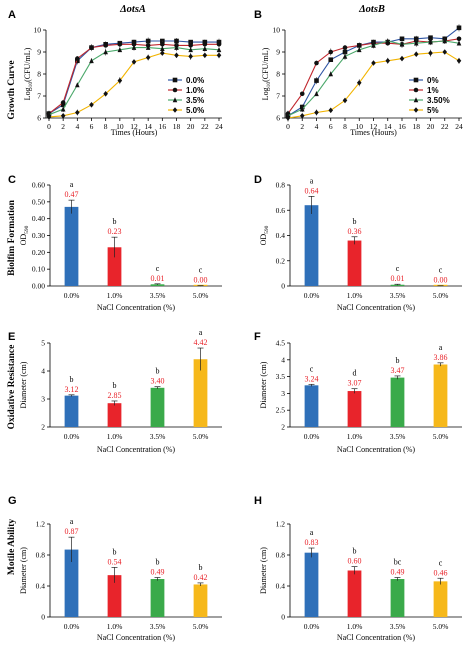 The width and height of the screenshot is (474, 648). I want to click on y-tick-label: 9, so click(278, 52).